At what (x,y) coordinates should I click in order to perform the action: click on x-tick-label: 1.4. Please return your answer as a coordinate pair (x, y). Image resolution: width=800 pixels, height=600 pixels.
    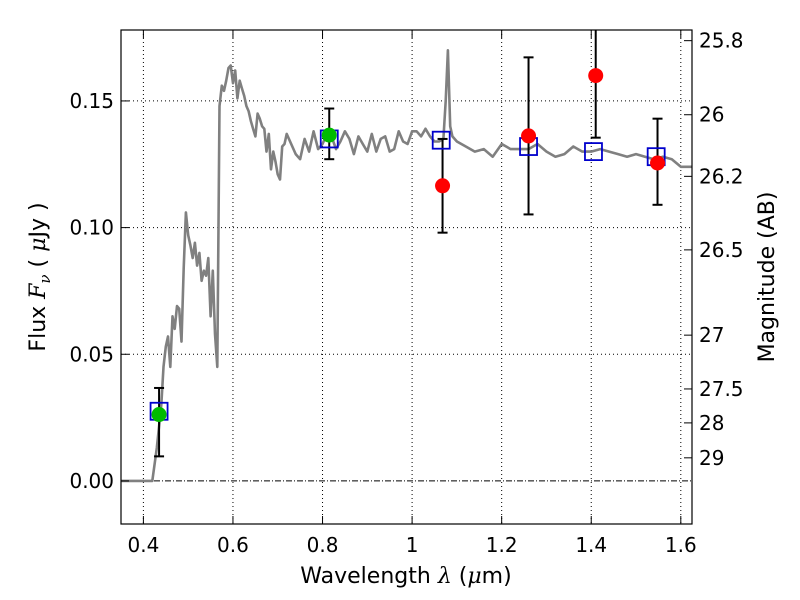
    Looking at the image, I should click on (591, 545).